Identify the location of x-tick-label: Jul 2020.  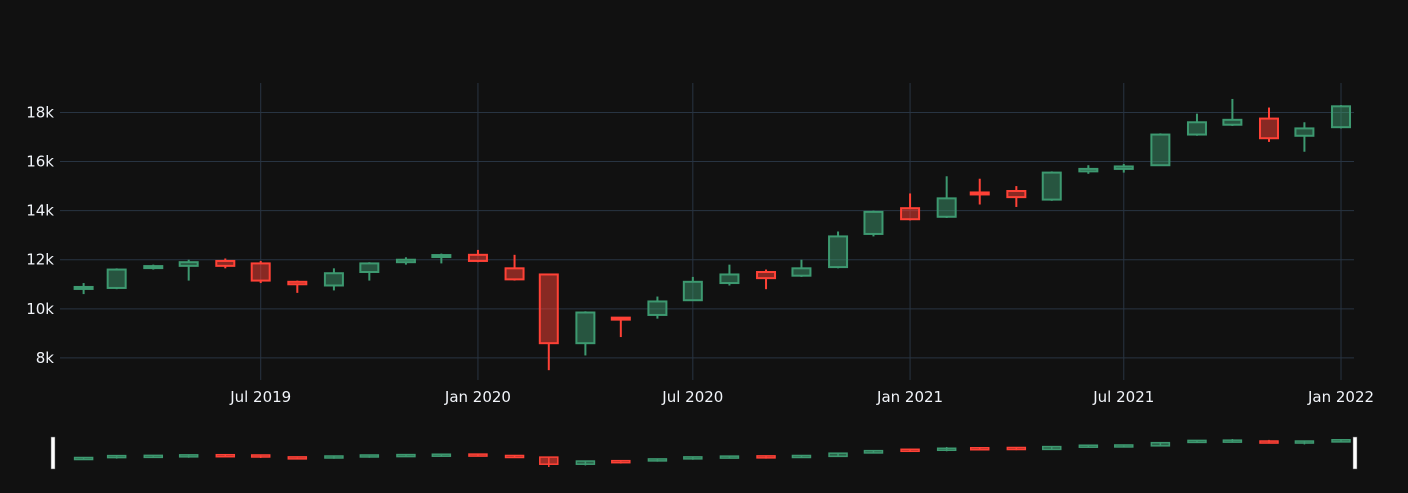
(692, 397).